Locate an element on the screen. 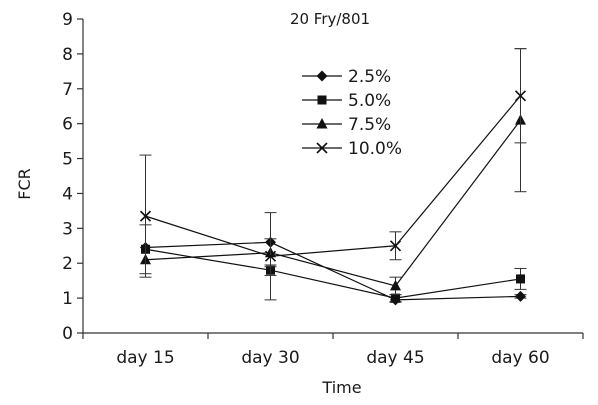  y-tick-label: 7 is located at coordinates (67, 90).